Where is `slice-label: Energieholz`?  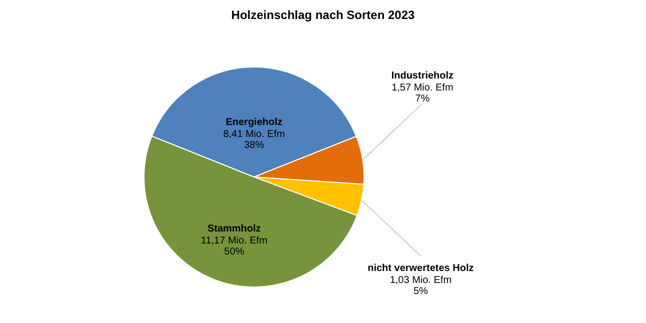 slice-label: Energieholz is located at coordinates (254, 122).